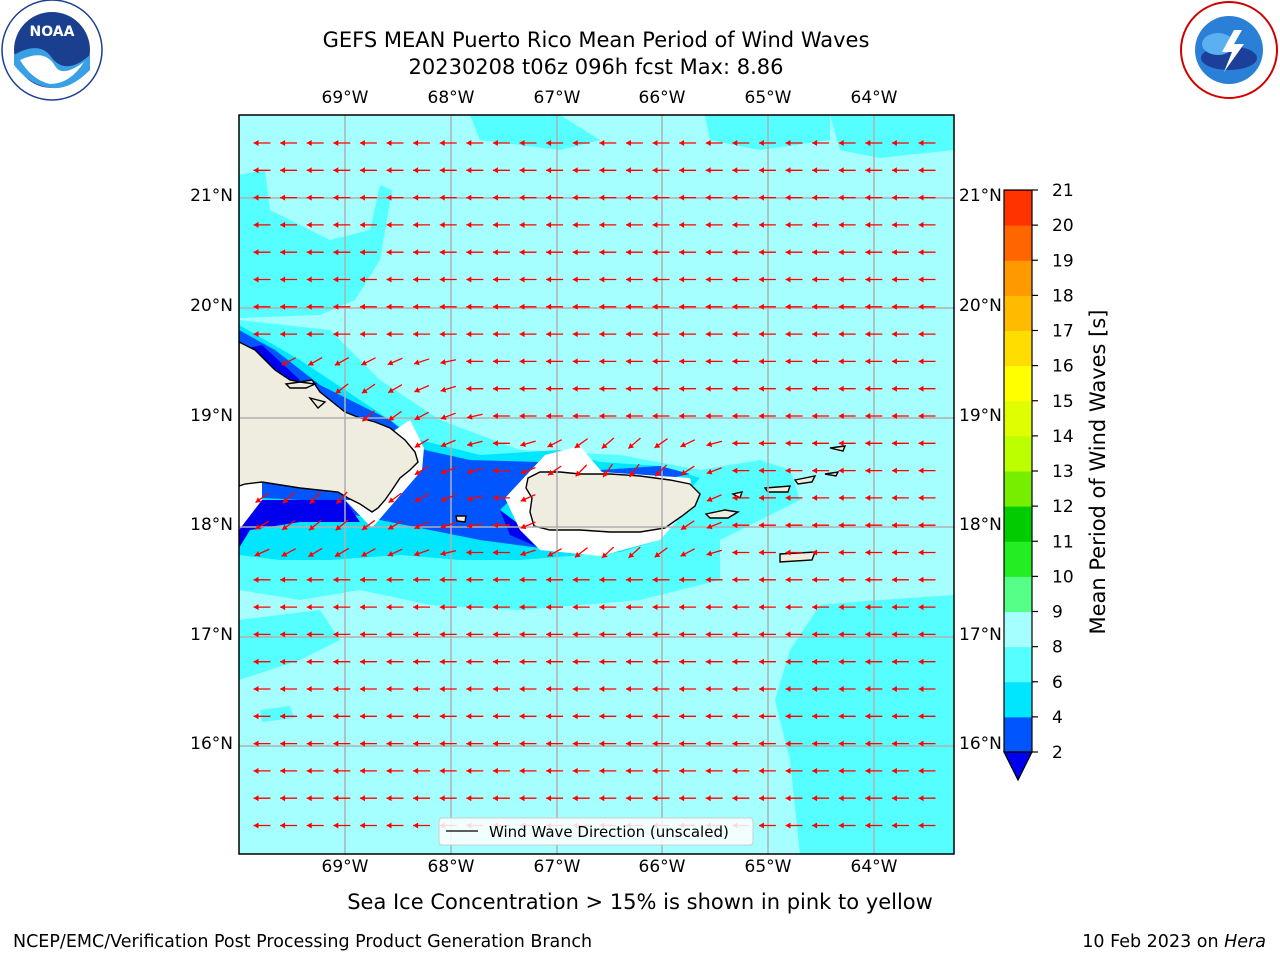 Image resolution: width=1280 pixels, height=960 pixels. I want to click on colorbar-tick-label: 20, so click(1063, 226).